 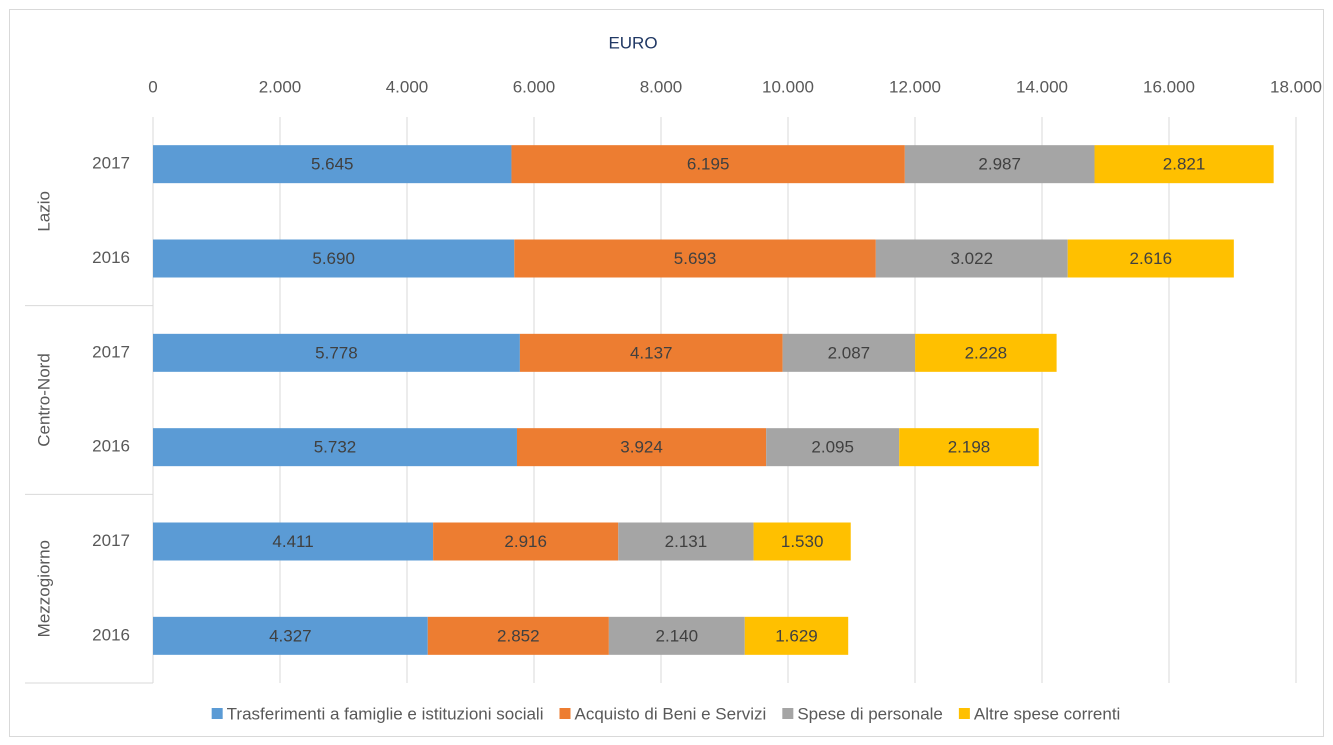 I want to click on group-label: Lazio, so click(x=43, y=211).